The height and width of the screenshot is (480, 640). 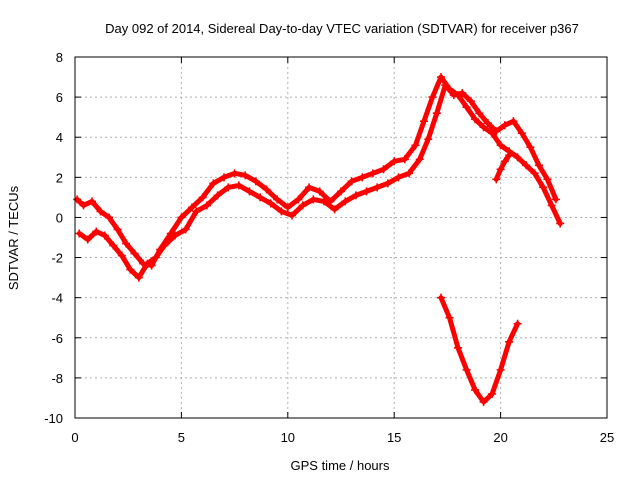 I want to click on x-tick-label: 25, so click(x=607, y=437).